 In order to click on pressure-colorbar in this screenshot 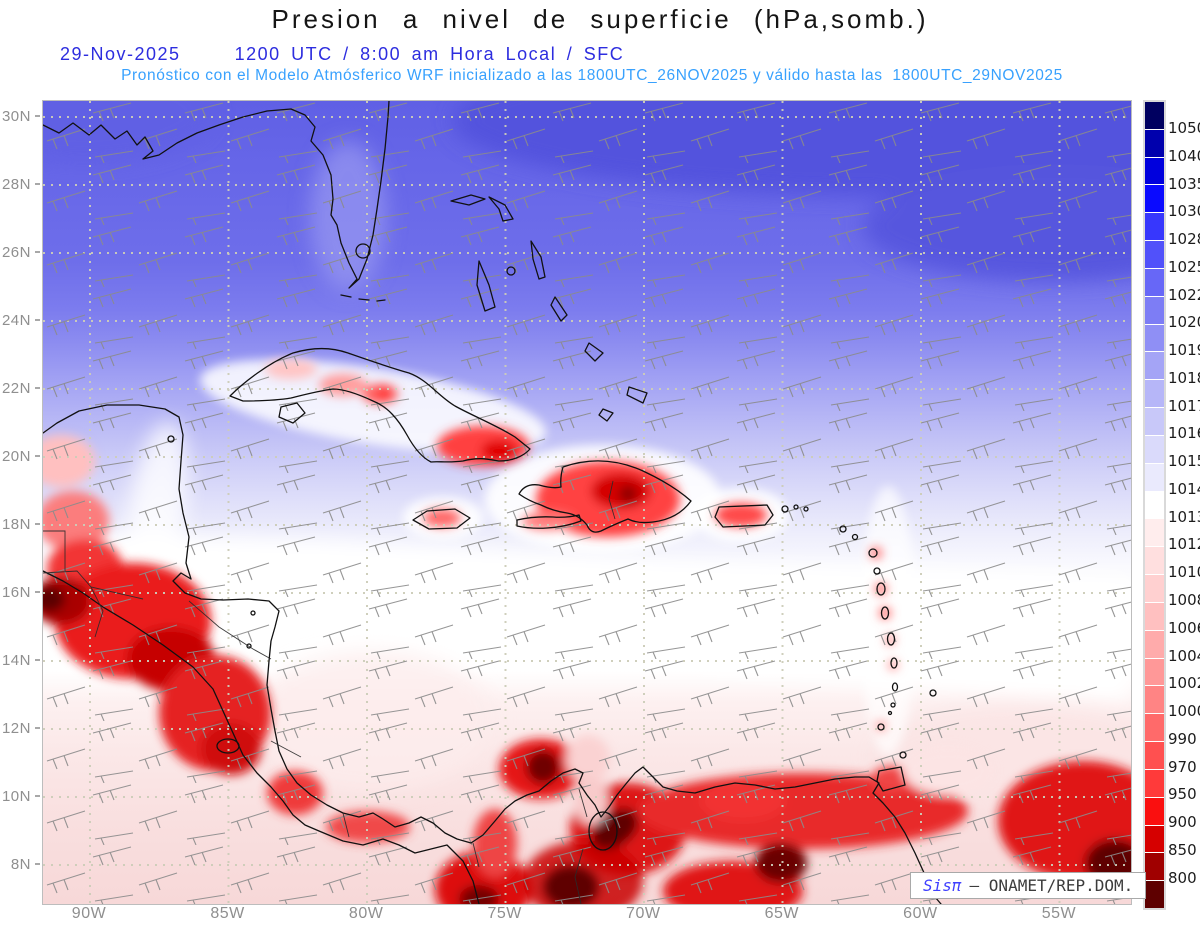, I will do `click(1154, 505)`.